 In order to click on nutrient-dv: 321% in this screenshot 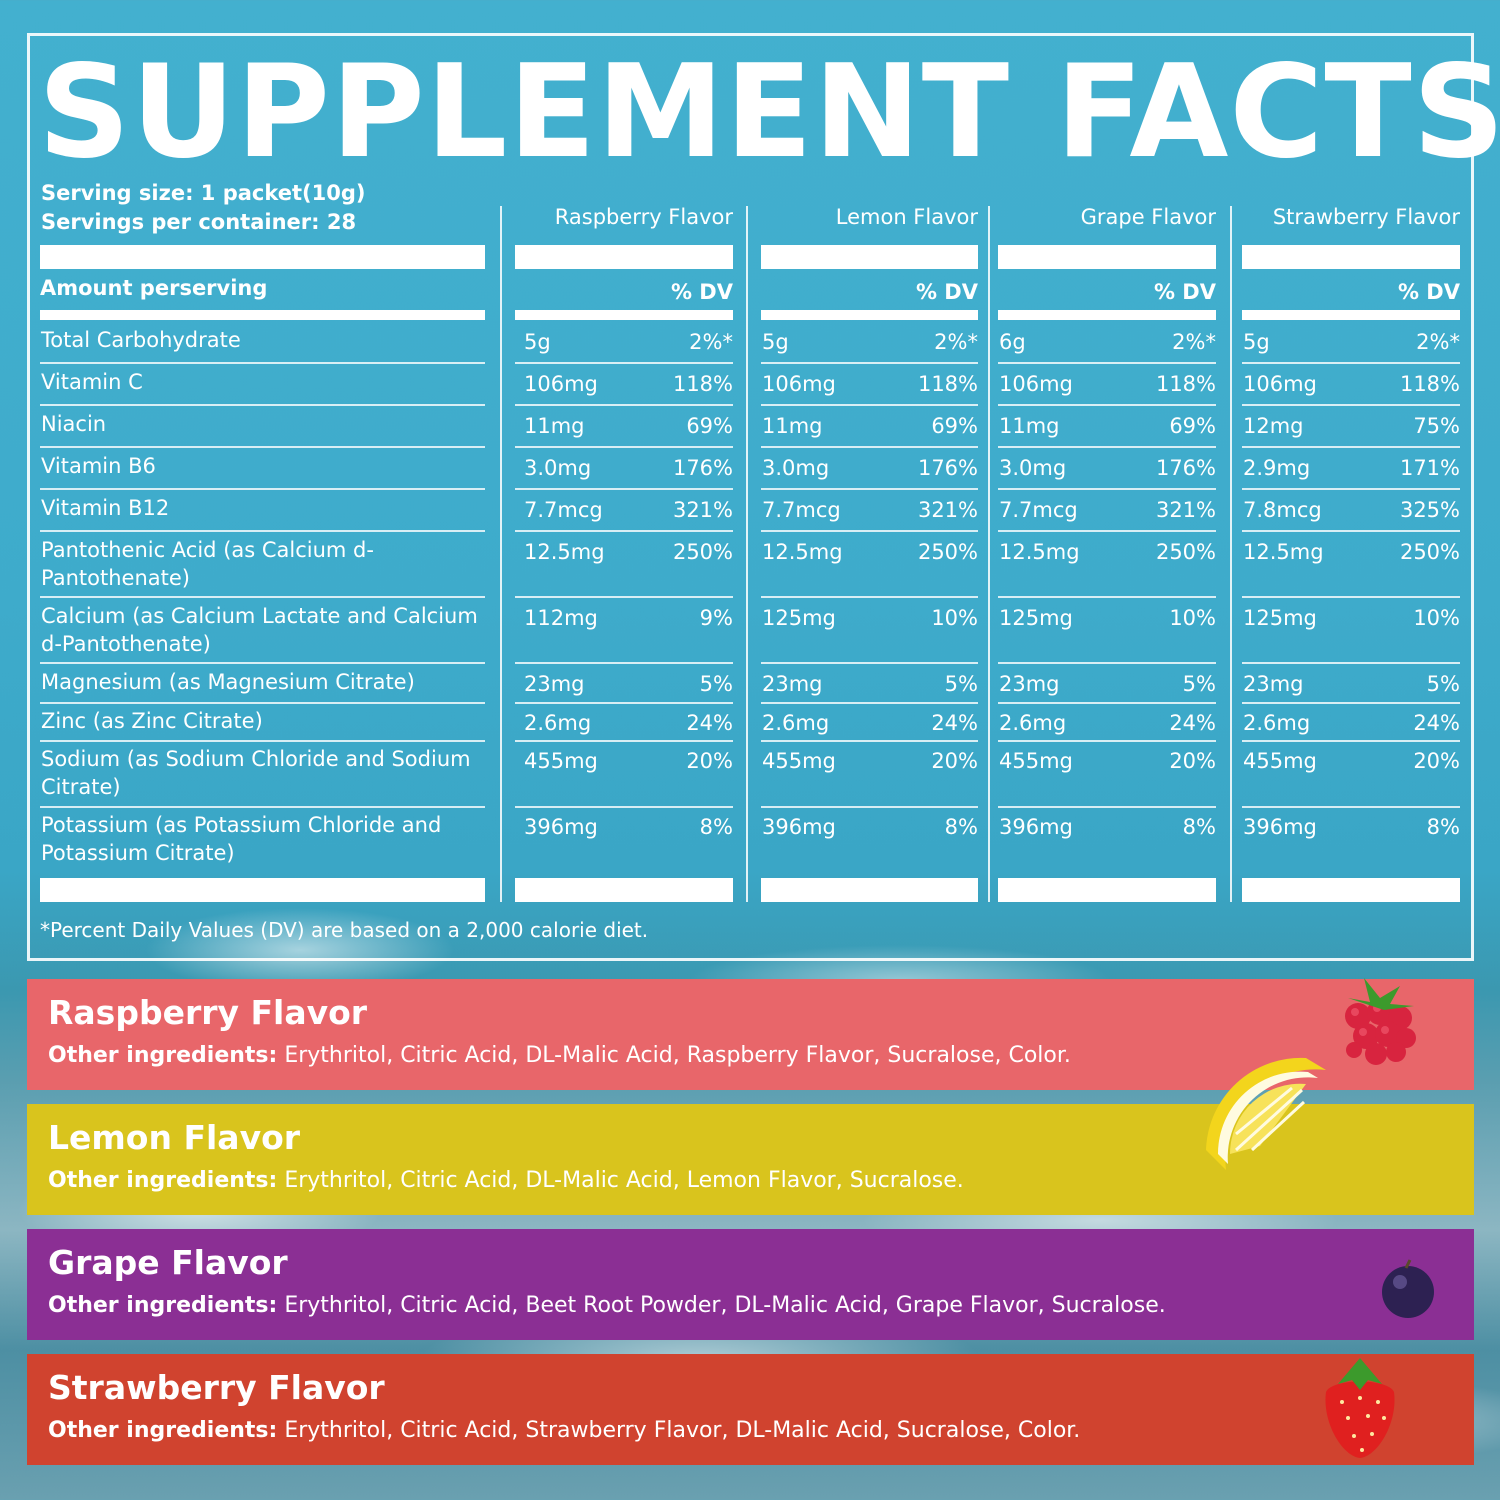, I will do `click(702, 510)`.